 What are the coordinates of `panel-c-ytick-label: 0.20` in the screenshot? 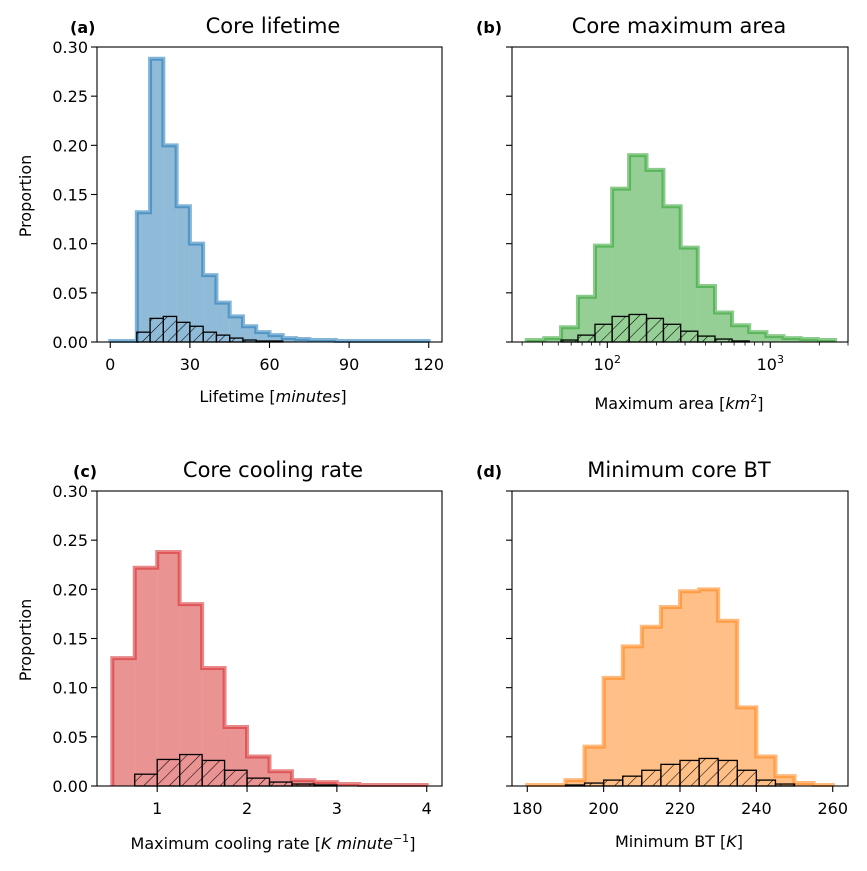 It's located at (70, 589).